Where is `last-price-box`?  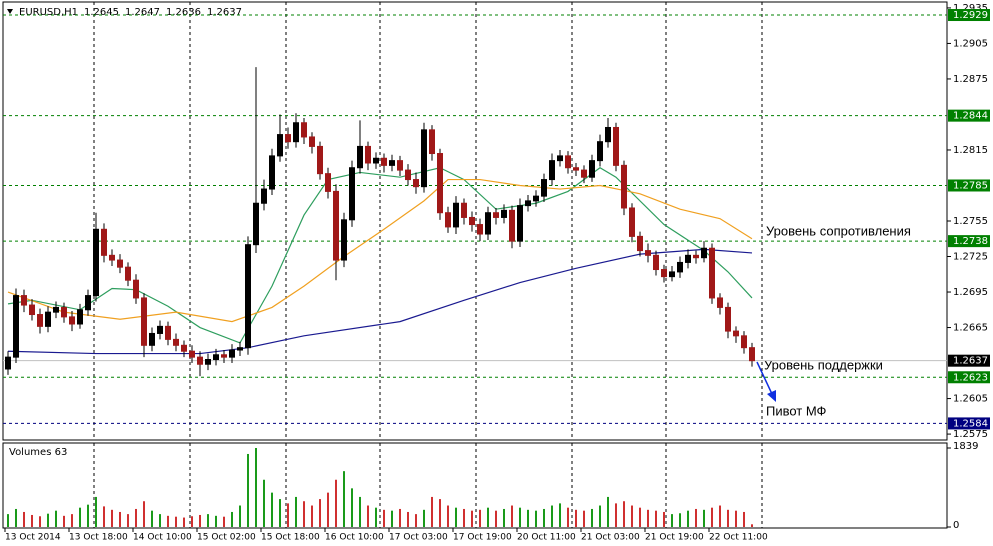 last-price-box is located at coordinates (969, 360).